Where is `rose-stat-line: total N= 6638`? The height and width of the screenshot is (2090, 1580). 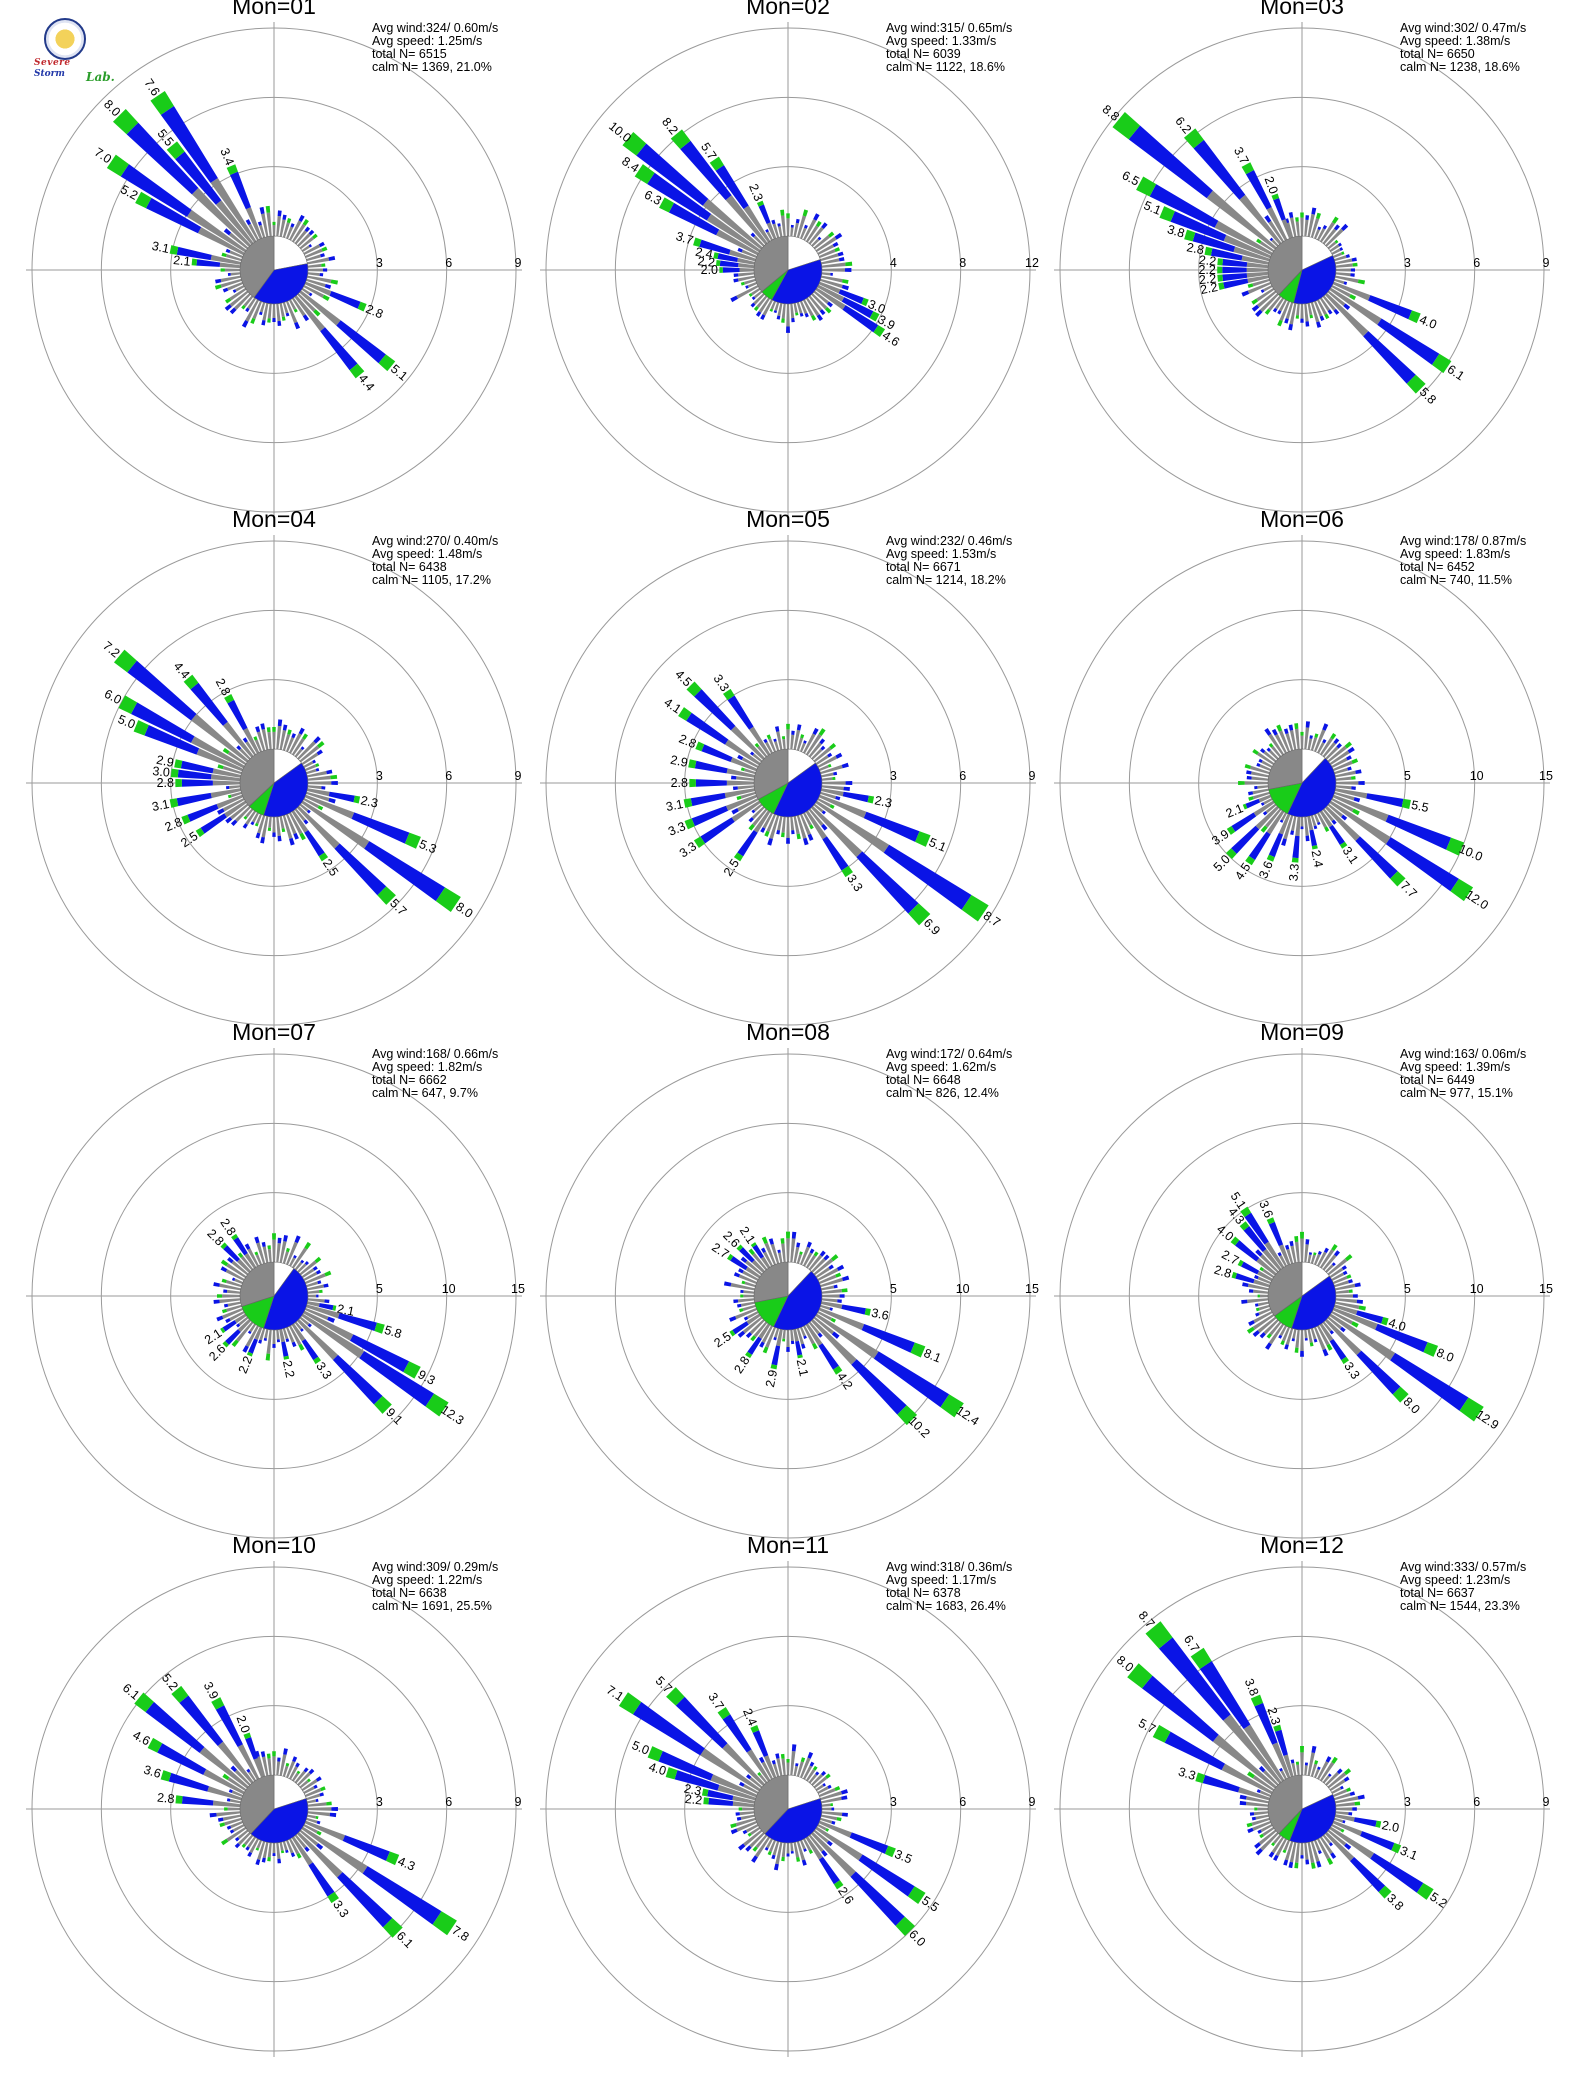
rose-stat-line: total N= 6638 is located at coordinates (409, 1593).